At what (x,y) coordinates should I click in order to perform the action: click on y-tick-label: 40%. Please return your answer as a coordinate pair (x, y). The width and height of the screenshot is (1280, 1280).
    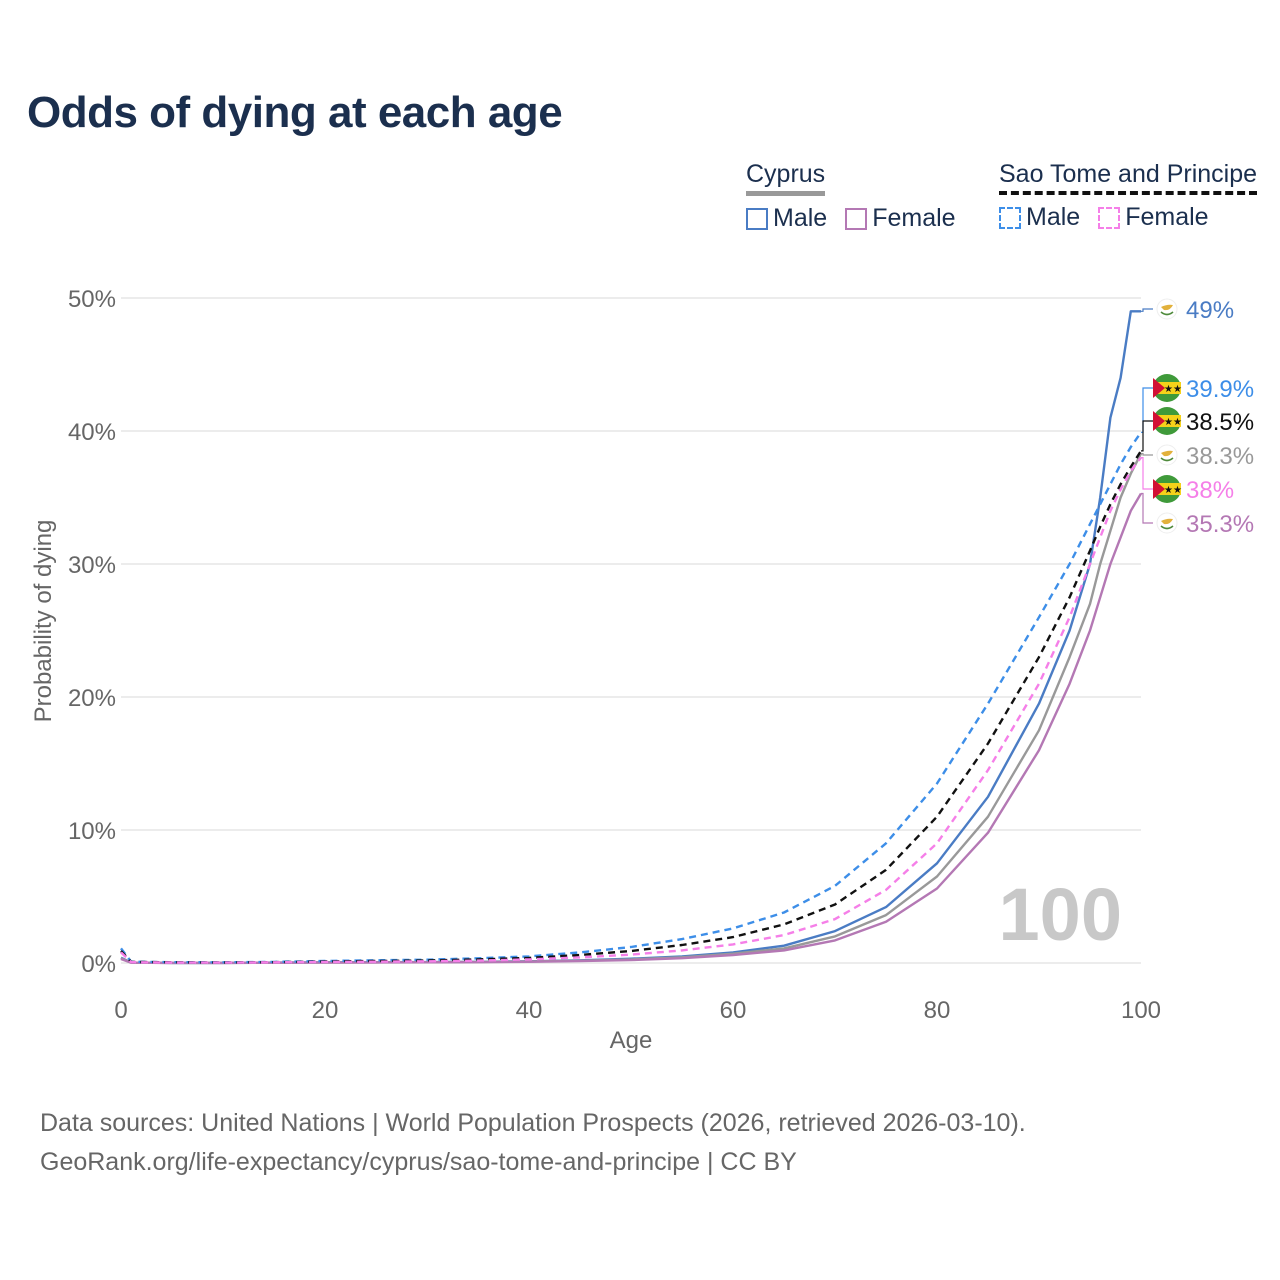
    Looking at the image, I should click on (92, 432).